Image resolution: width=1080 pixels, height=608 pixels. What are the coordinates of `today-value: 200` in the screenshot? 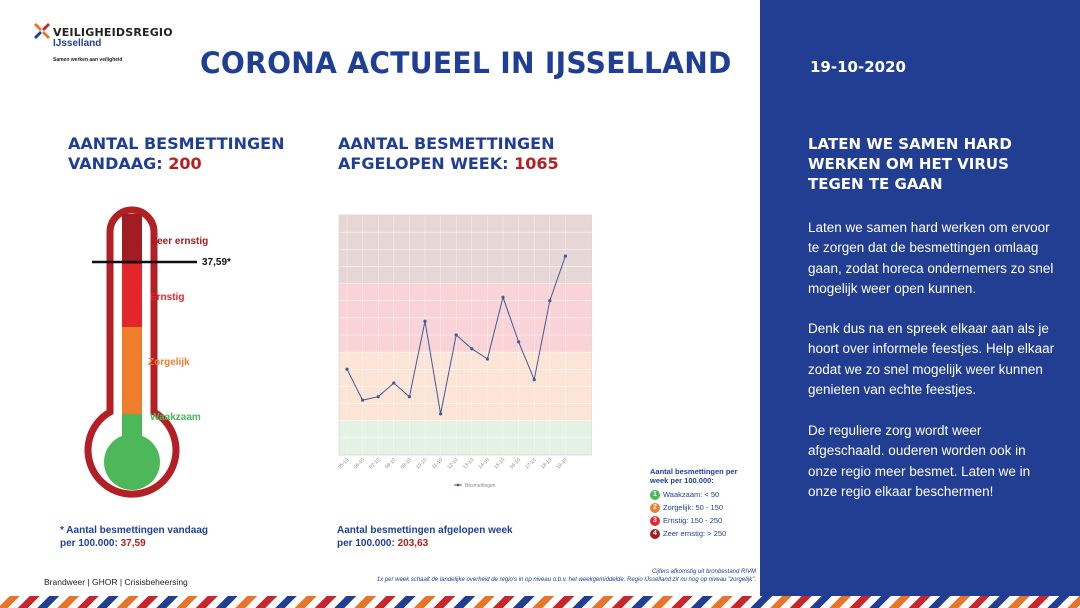 It's located at (185, 163).